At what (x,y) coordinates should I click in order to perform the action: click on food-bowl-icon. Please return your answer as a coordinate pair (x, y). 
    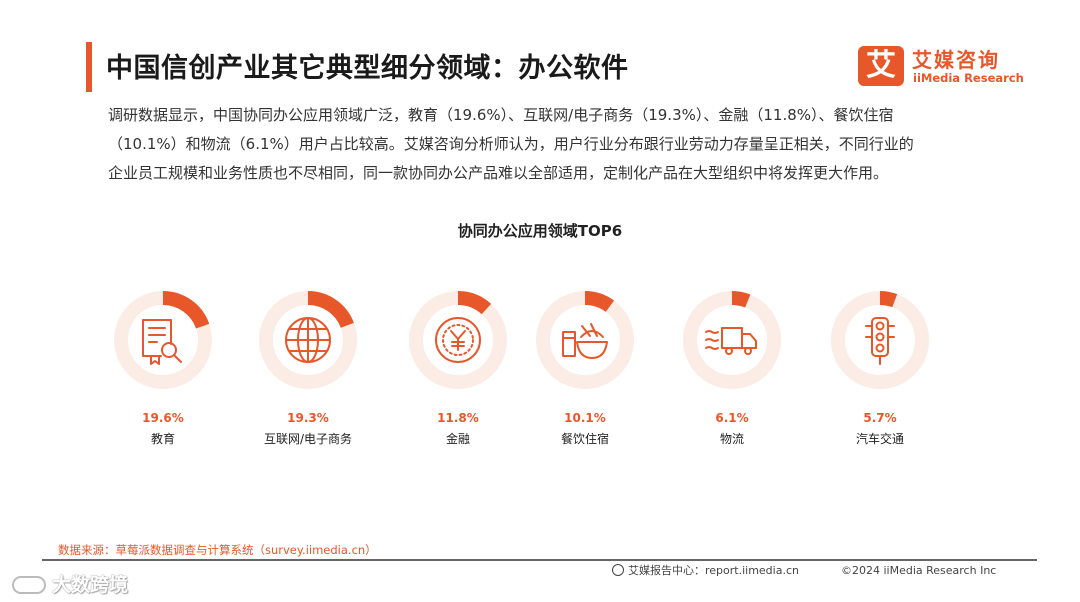
    Looking at the image, I should click on (585, 341).